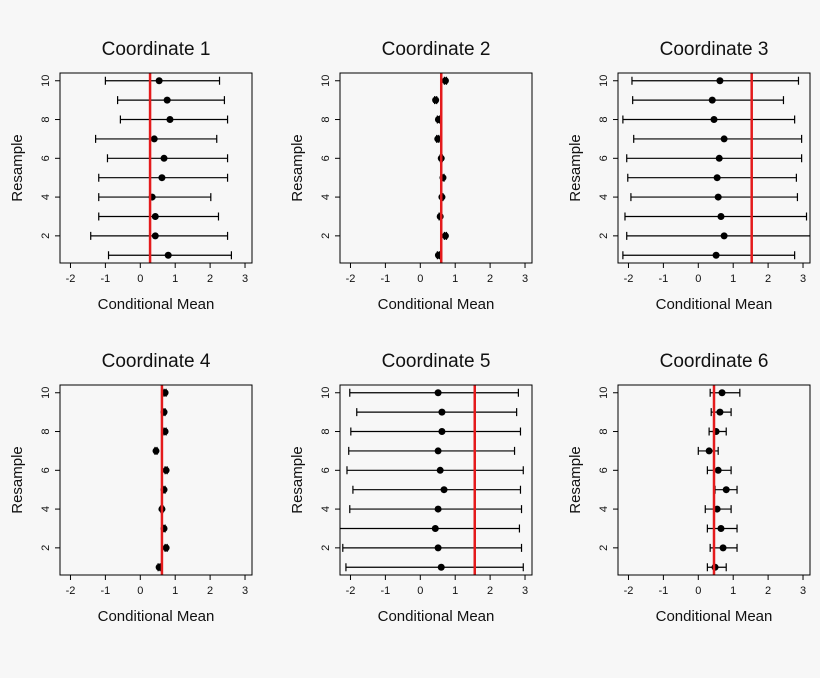  I want to click on panel-title: Coordinate 1, so click(156, 49).